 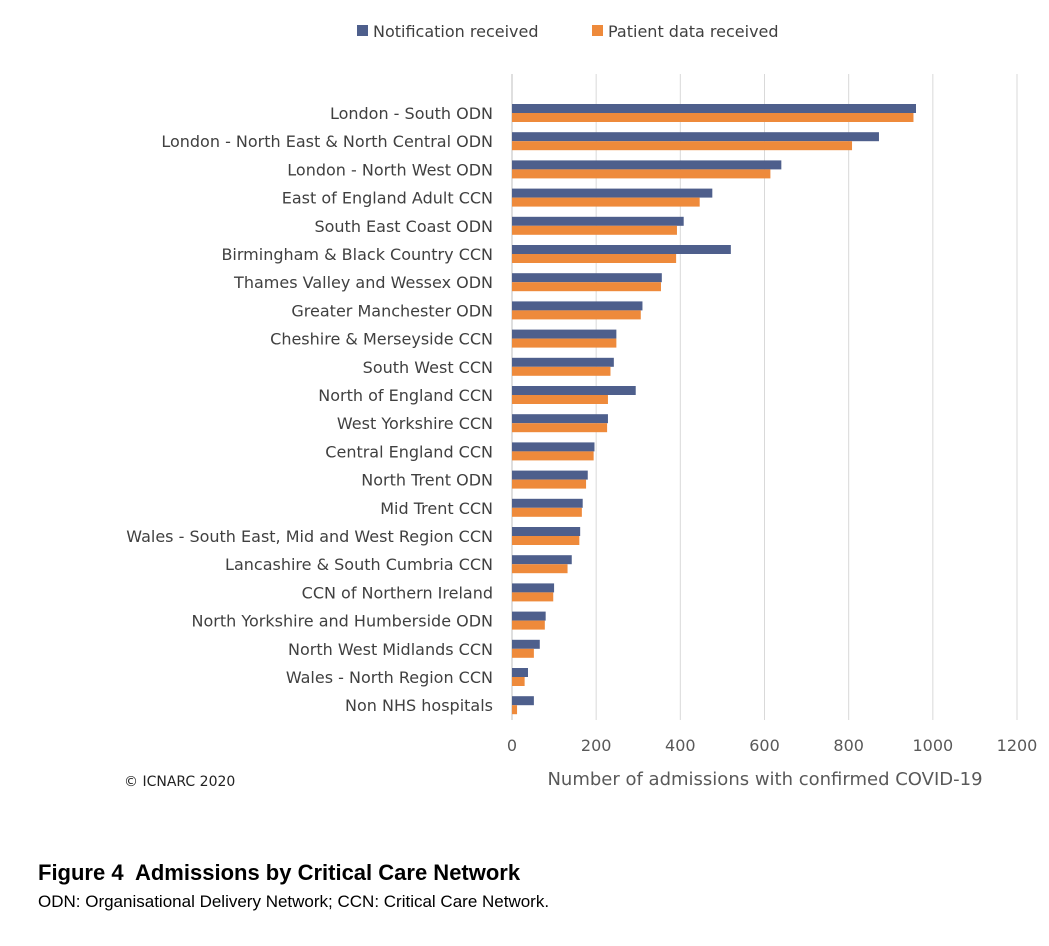 What do you see at coordinates (428, 367) in the screenshot?
I see `category-label: South West CCN` at bounding box center [428, 367].